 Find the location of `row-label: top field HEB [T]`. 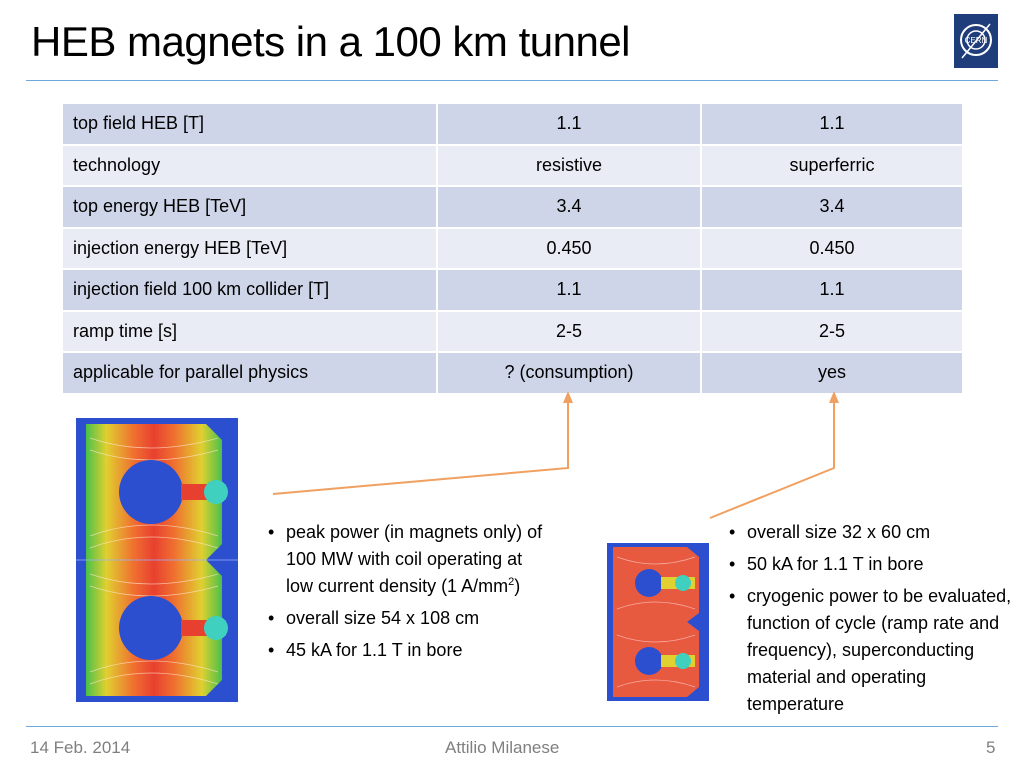

row-label: top field HEB [T] is located at coordinates (249, 124).